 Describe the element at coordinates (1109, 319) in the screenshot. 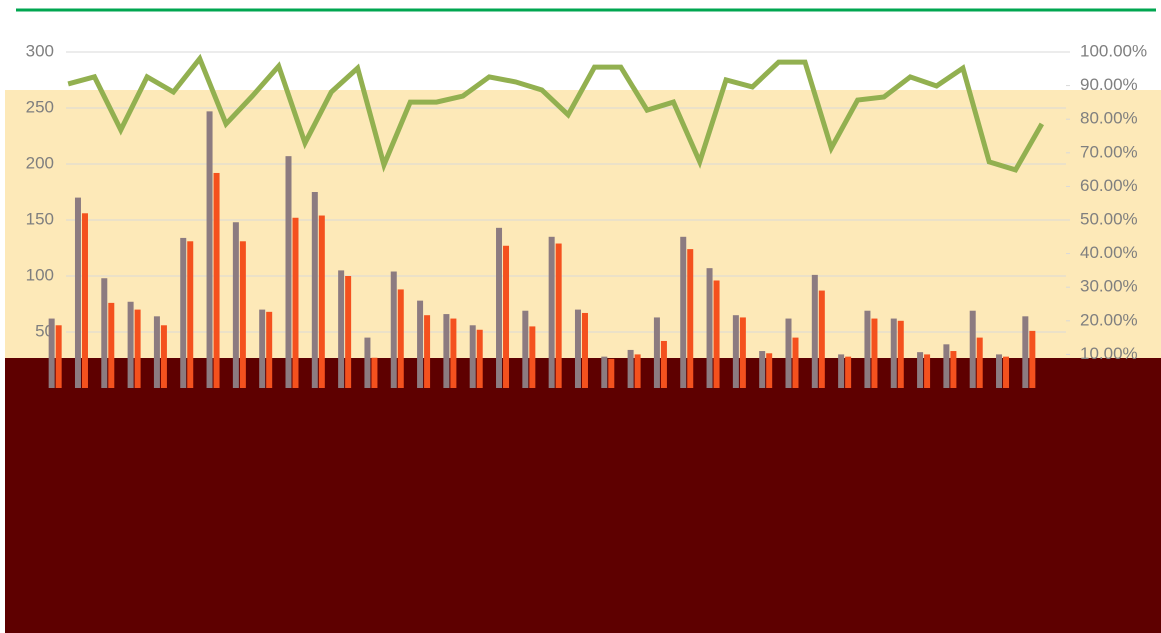

I see `y2-tick-label: 20.00%` at that location.